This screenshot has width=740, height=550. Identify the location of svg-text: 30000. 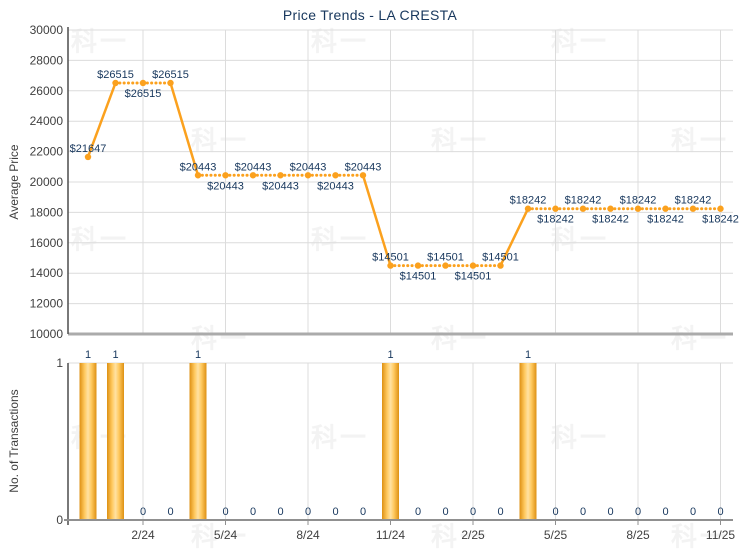
(47, 30).